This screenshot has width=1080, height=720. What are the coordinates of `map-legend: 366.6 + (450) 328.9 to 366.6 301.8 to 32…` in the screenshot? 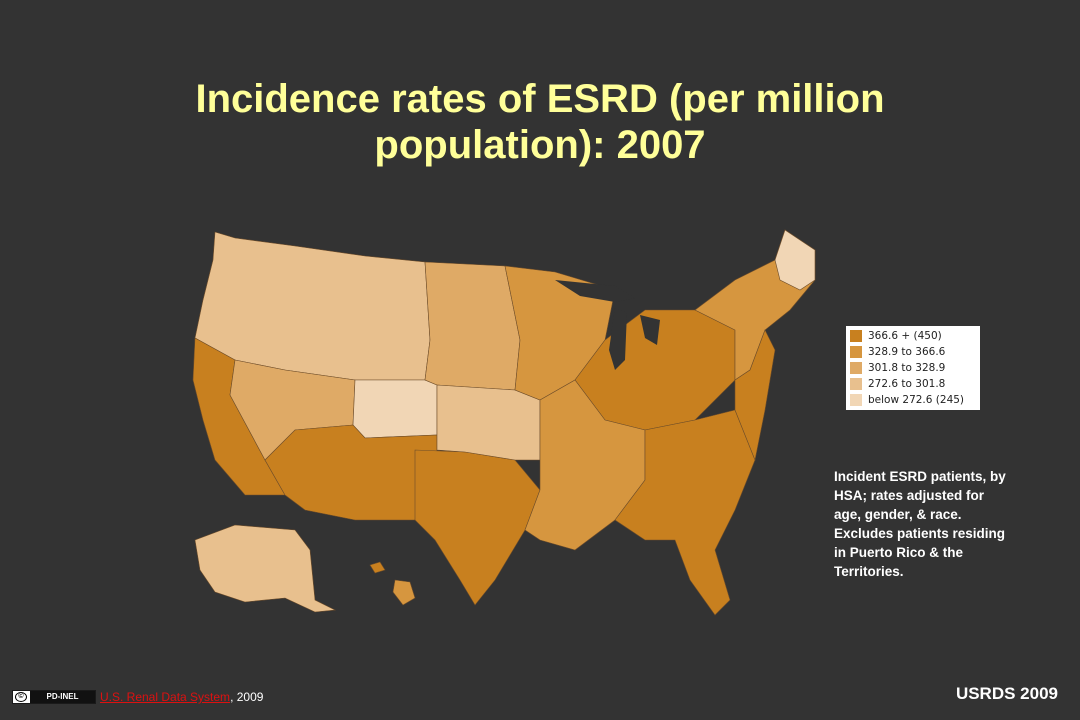 It's located at (913, 368).